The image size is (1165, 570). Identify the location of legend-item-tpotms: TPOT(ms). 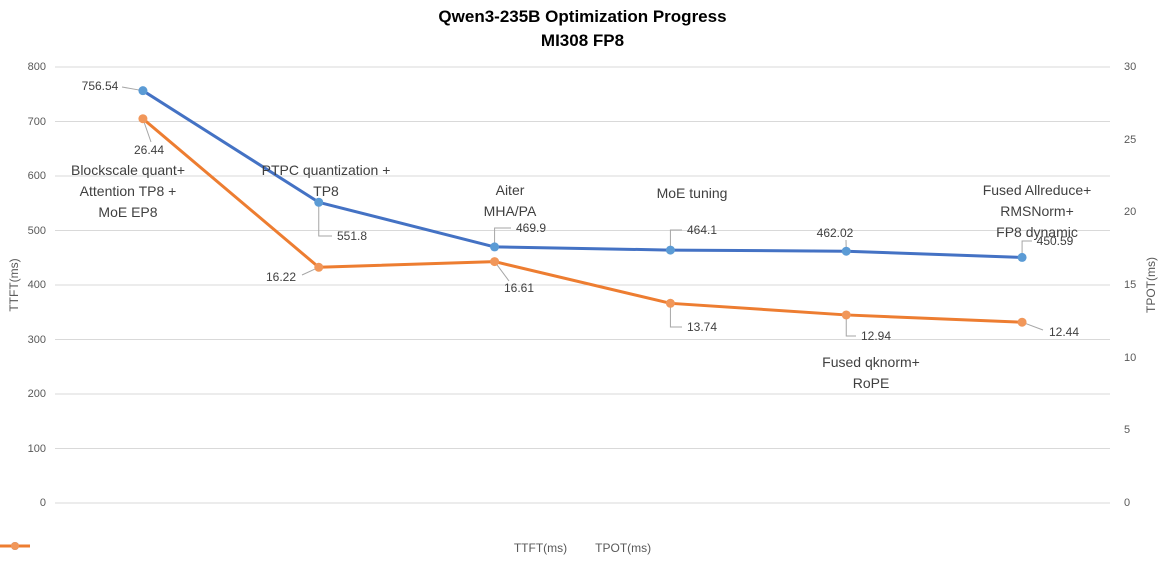
(326, 548).